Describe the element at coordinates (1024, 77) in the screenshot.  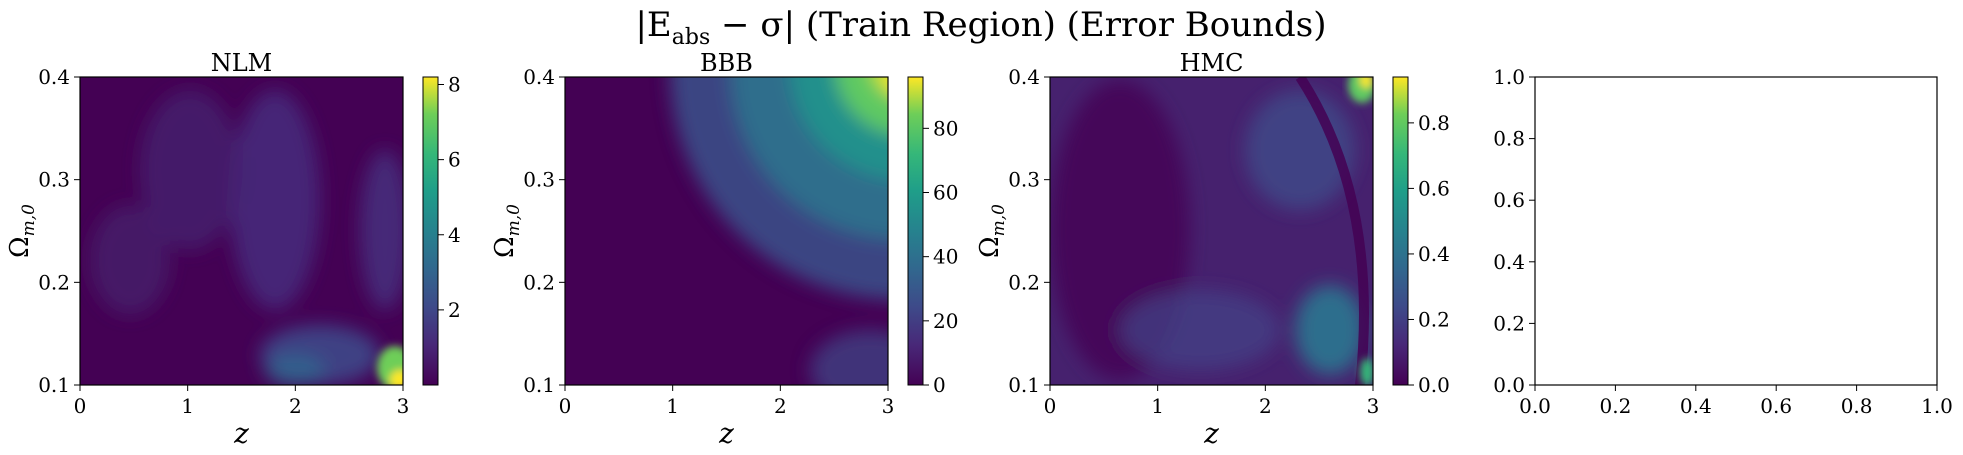
I see `y-tick-label-hmc: 0.4` at that location.